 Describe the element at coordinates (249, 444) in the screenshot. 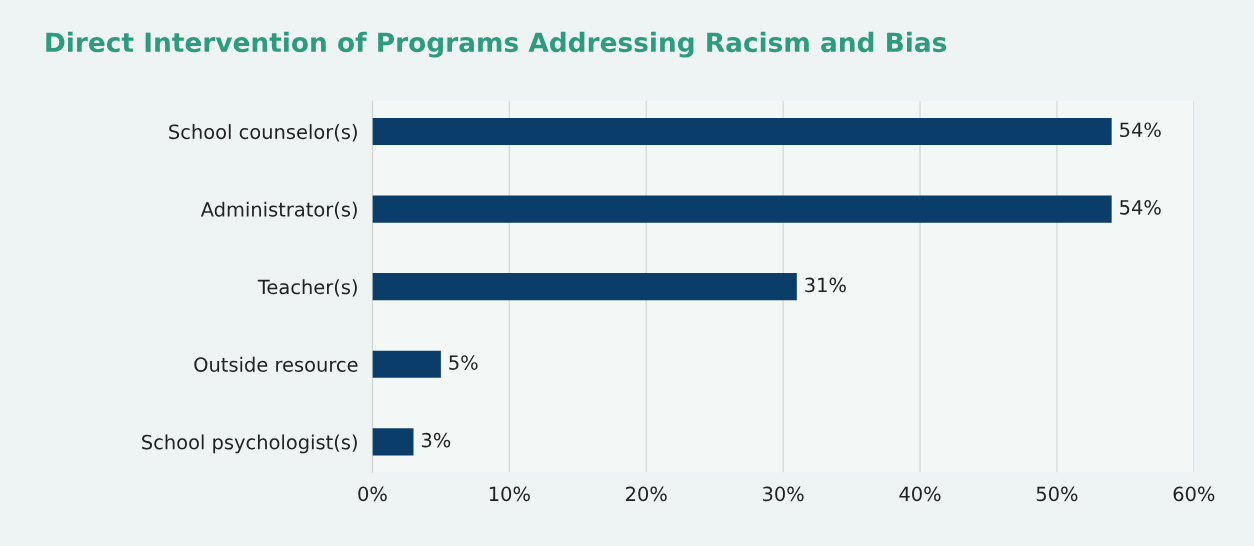

I see `y-tick-label: School psychologist(s)` at that location.